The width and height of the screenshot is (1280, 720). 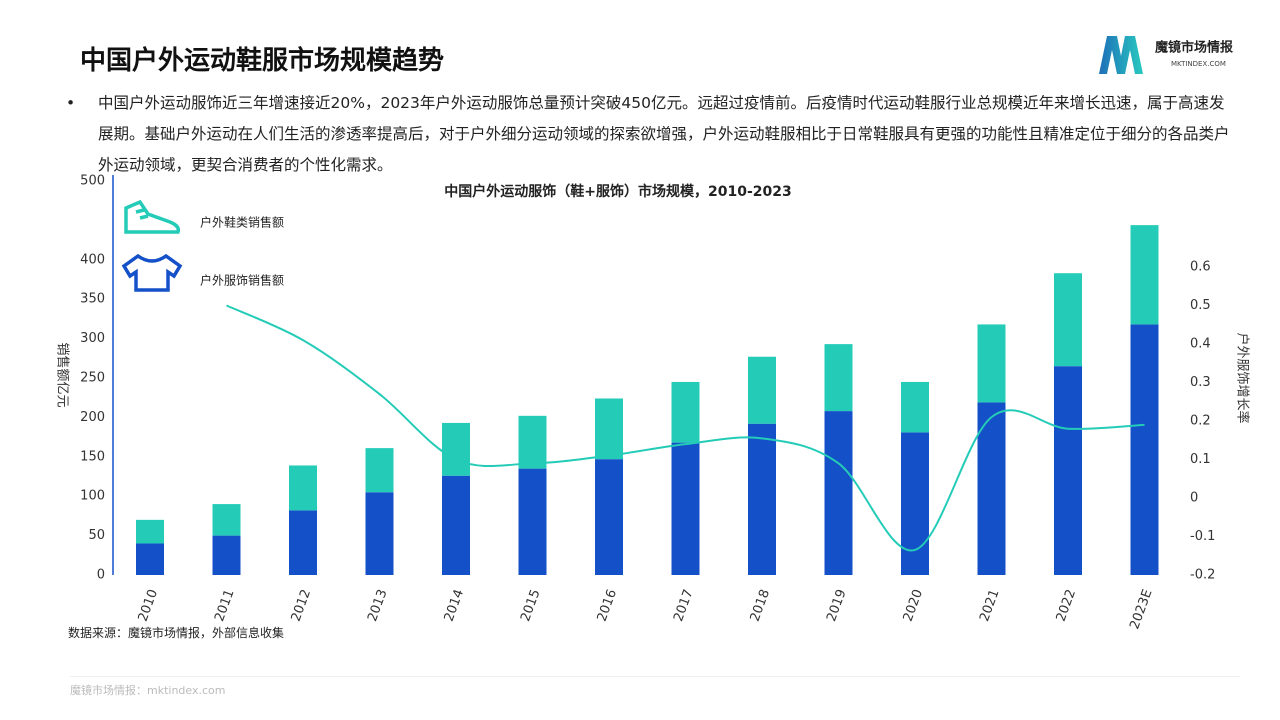 What do you see at coordinates (454, 605) in the screenshot?
I see `x-tick-label: 2014` at bounding box center [454, 605].